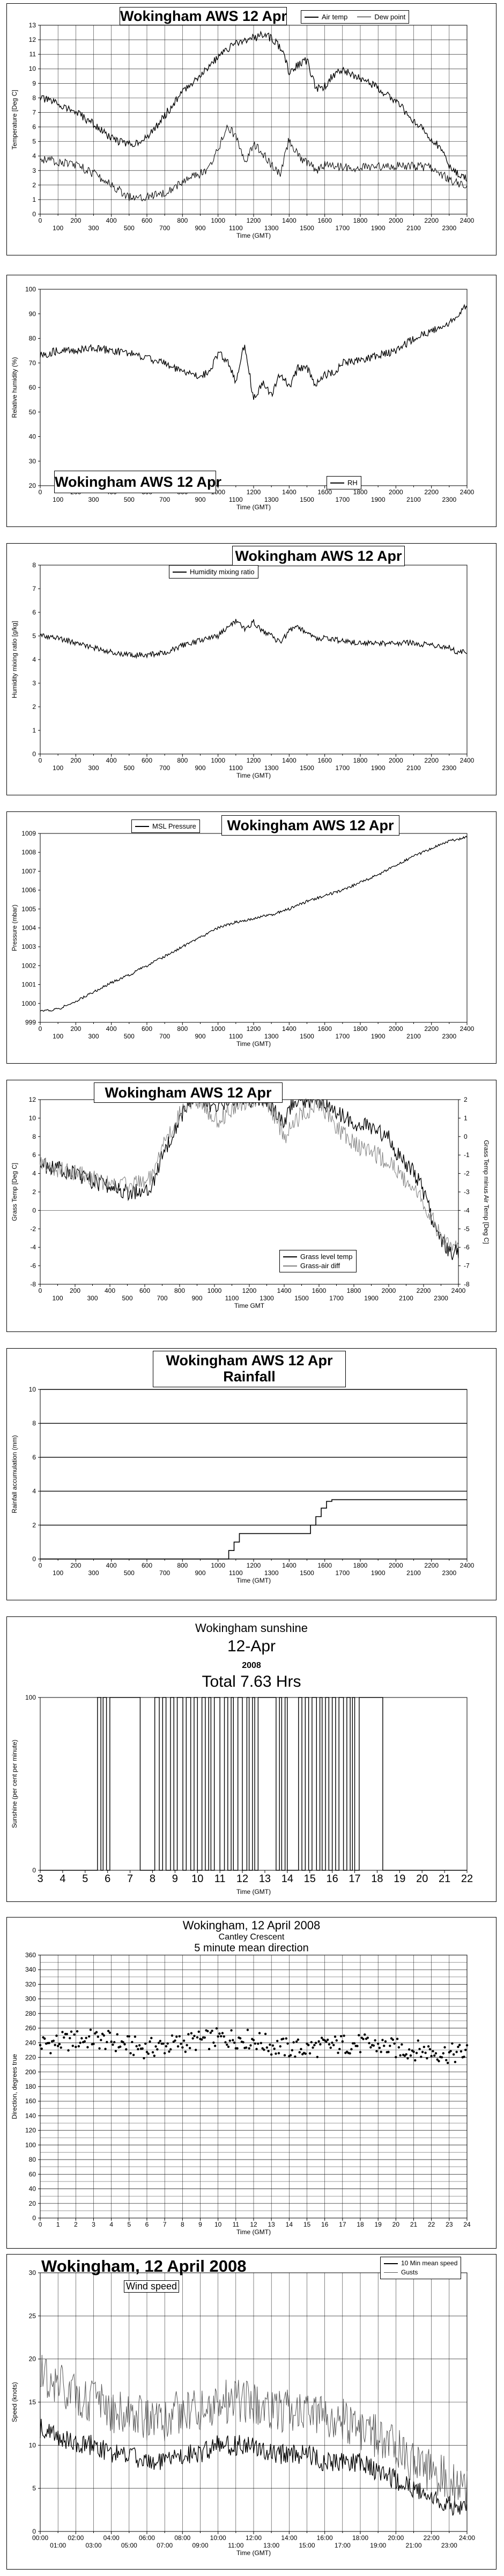 The image size is (504, 2576). I want to click on x-axis-label: Time (GMT), so click(253, 775).